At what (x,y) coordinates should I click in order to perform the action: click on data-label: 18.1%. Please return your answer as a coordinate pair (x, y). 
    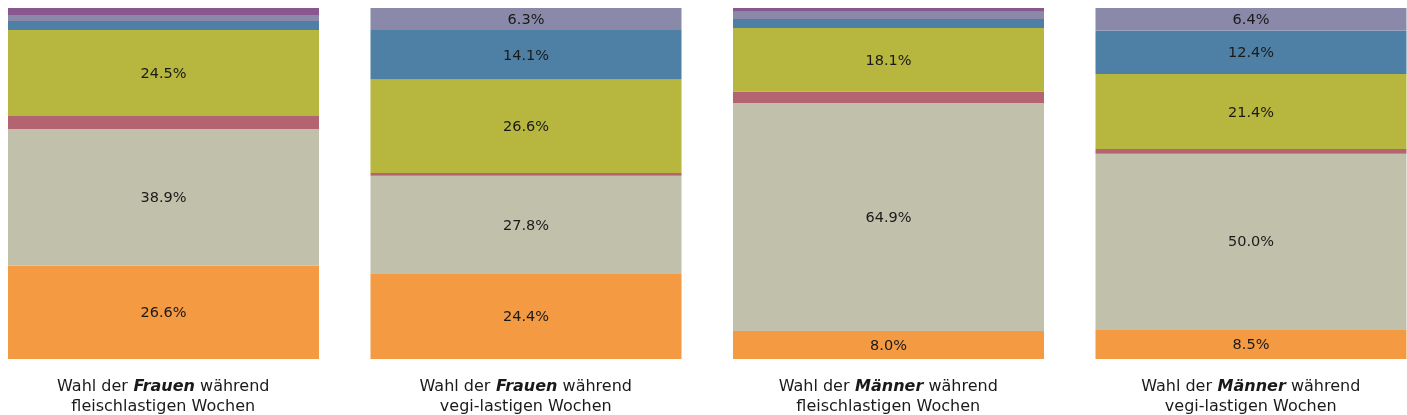
    Looking at the image, I should click on (888, 59).